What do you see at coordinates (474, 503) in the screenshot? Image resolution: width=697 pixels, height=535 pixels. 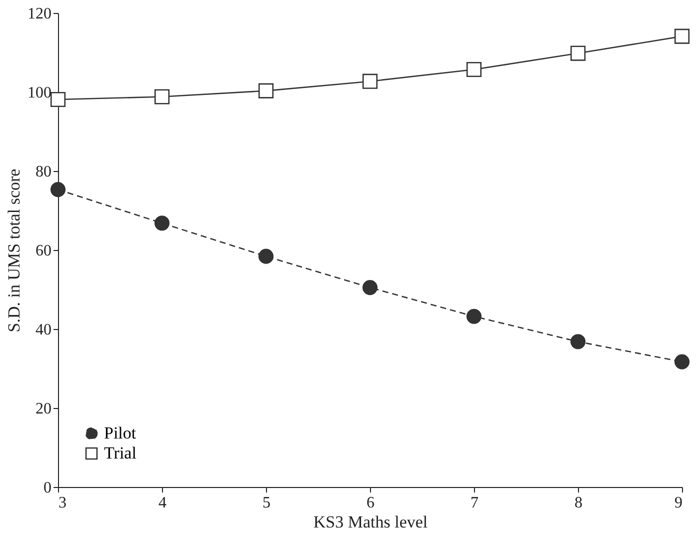 I see `x-tick-label: 7` at bounding box center [474, 503].